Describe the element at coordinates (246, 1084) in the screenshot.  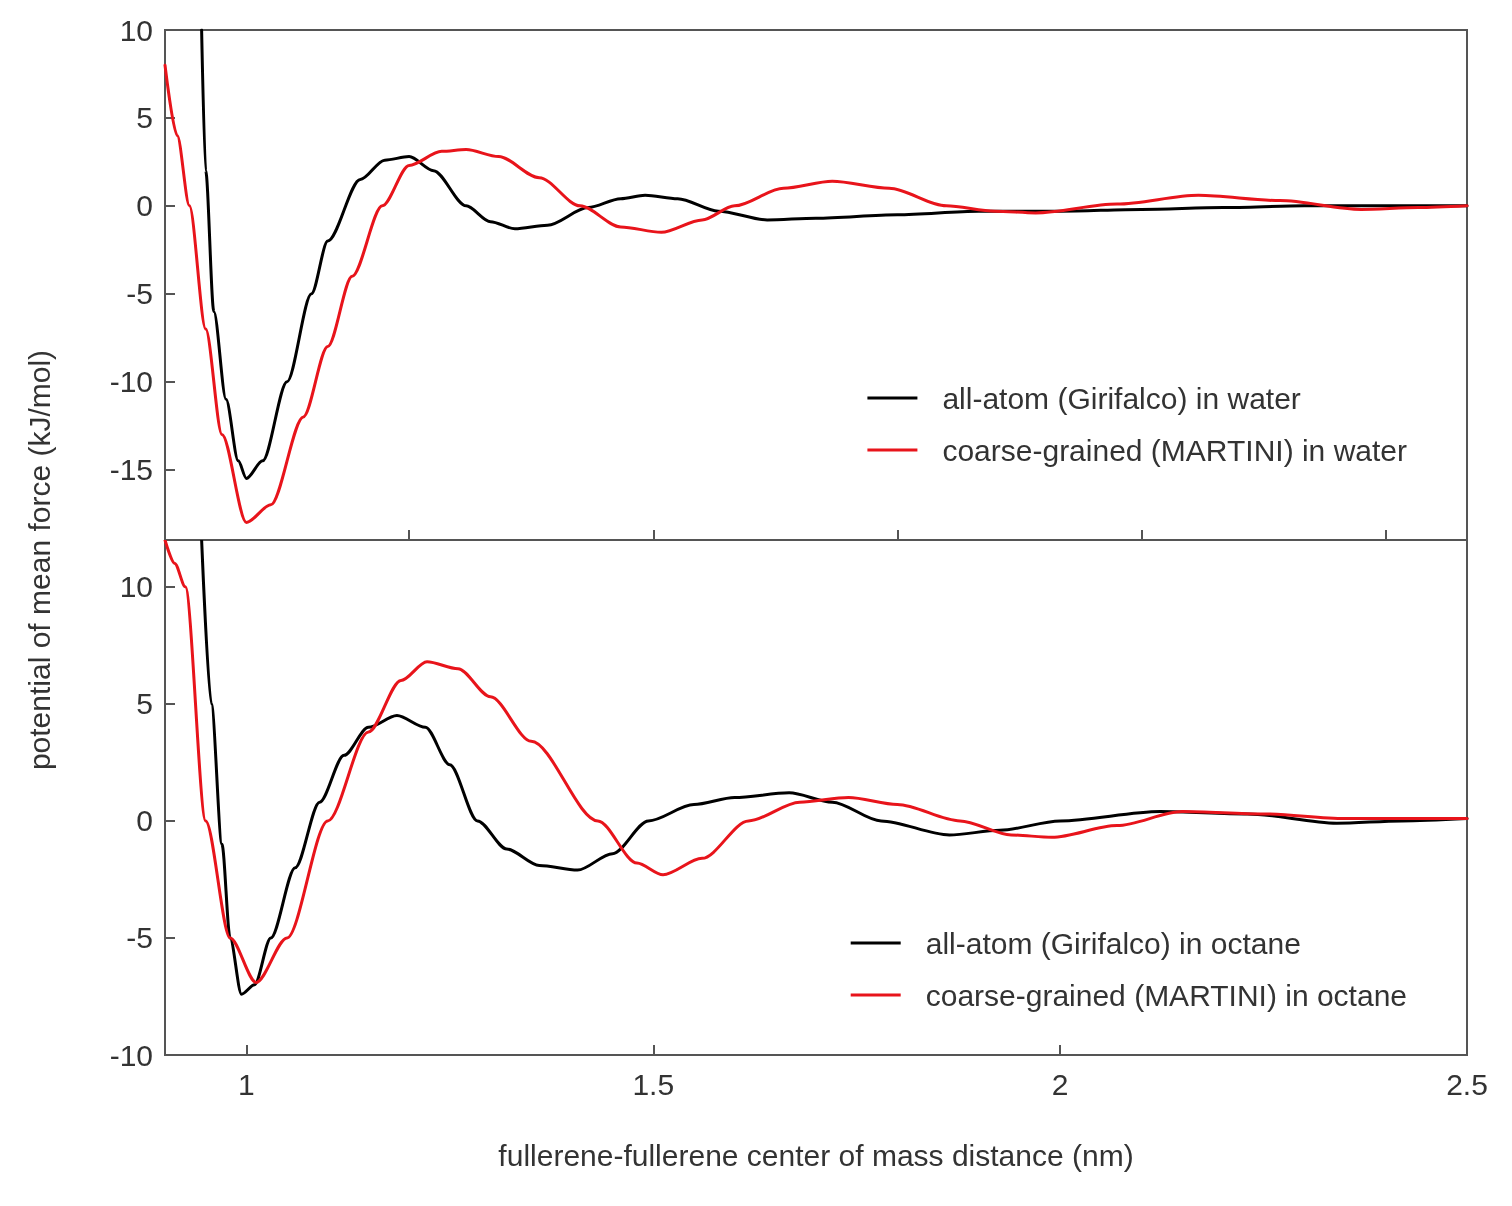
I see `x-tick-label: 1` at that location.